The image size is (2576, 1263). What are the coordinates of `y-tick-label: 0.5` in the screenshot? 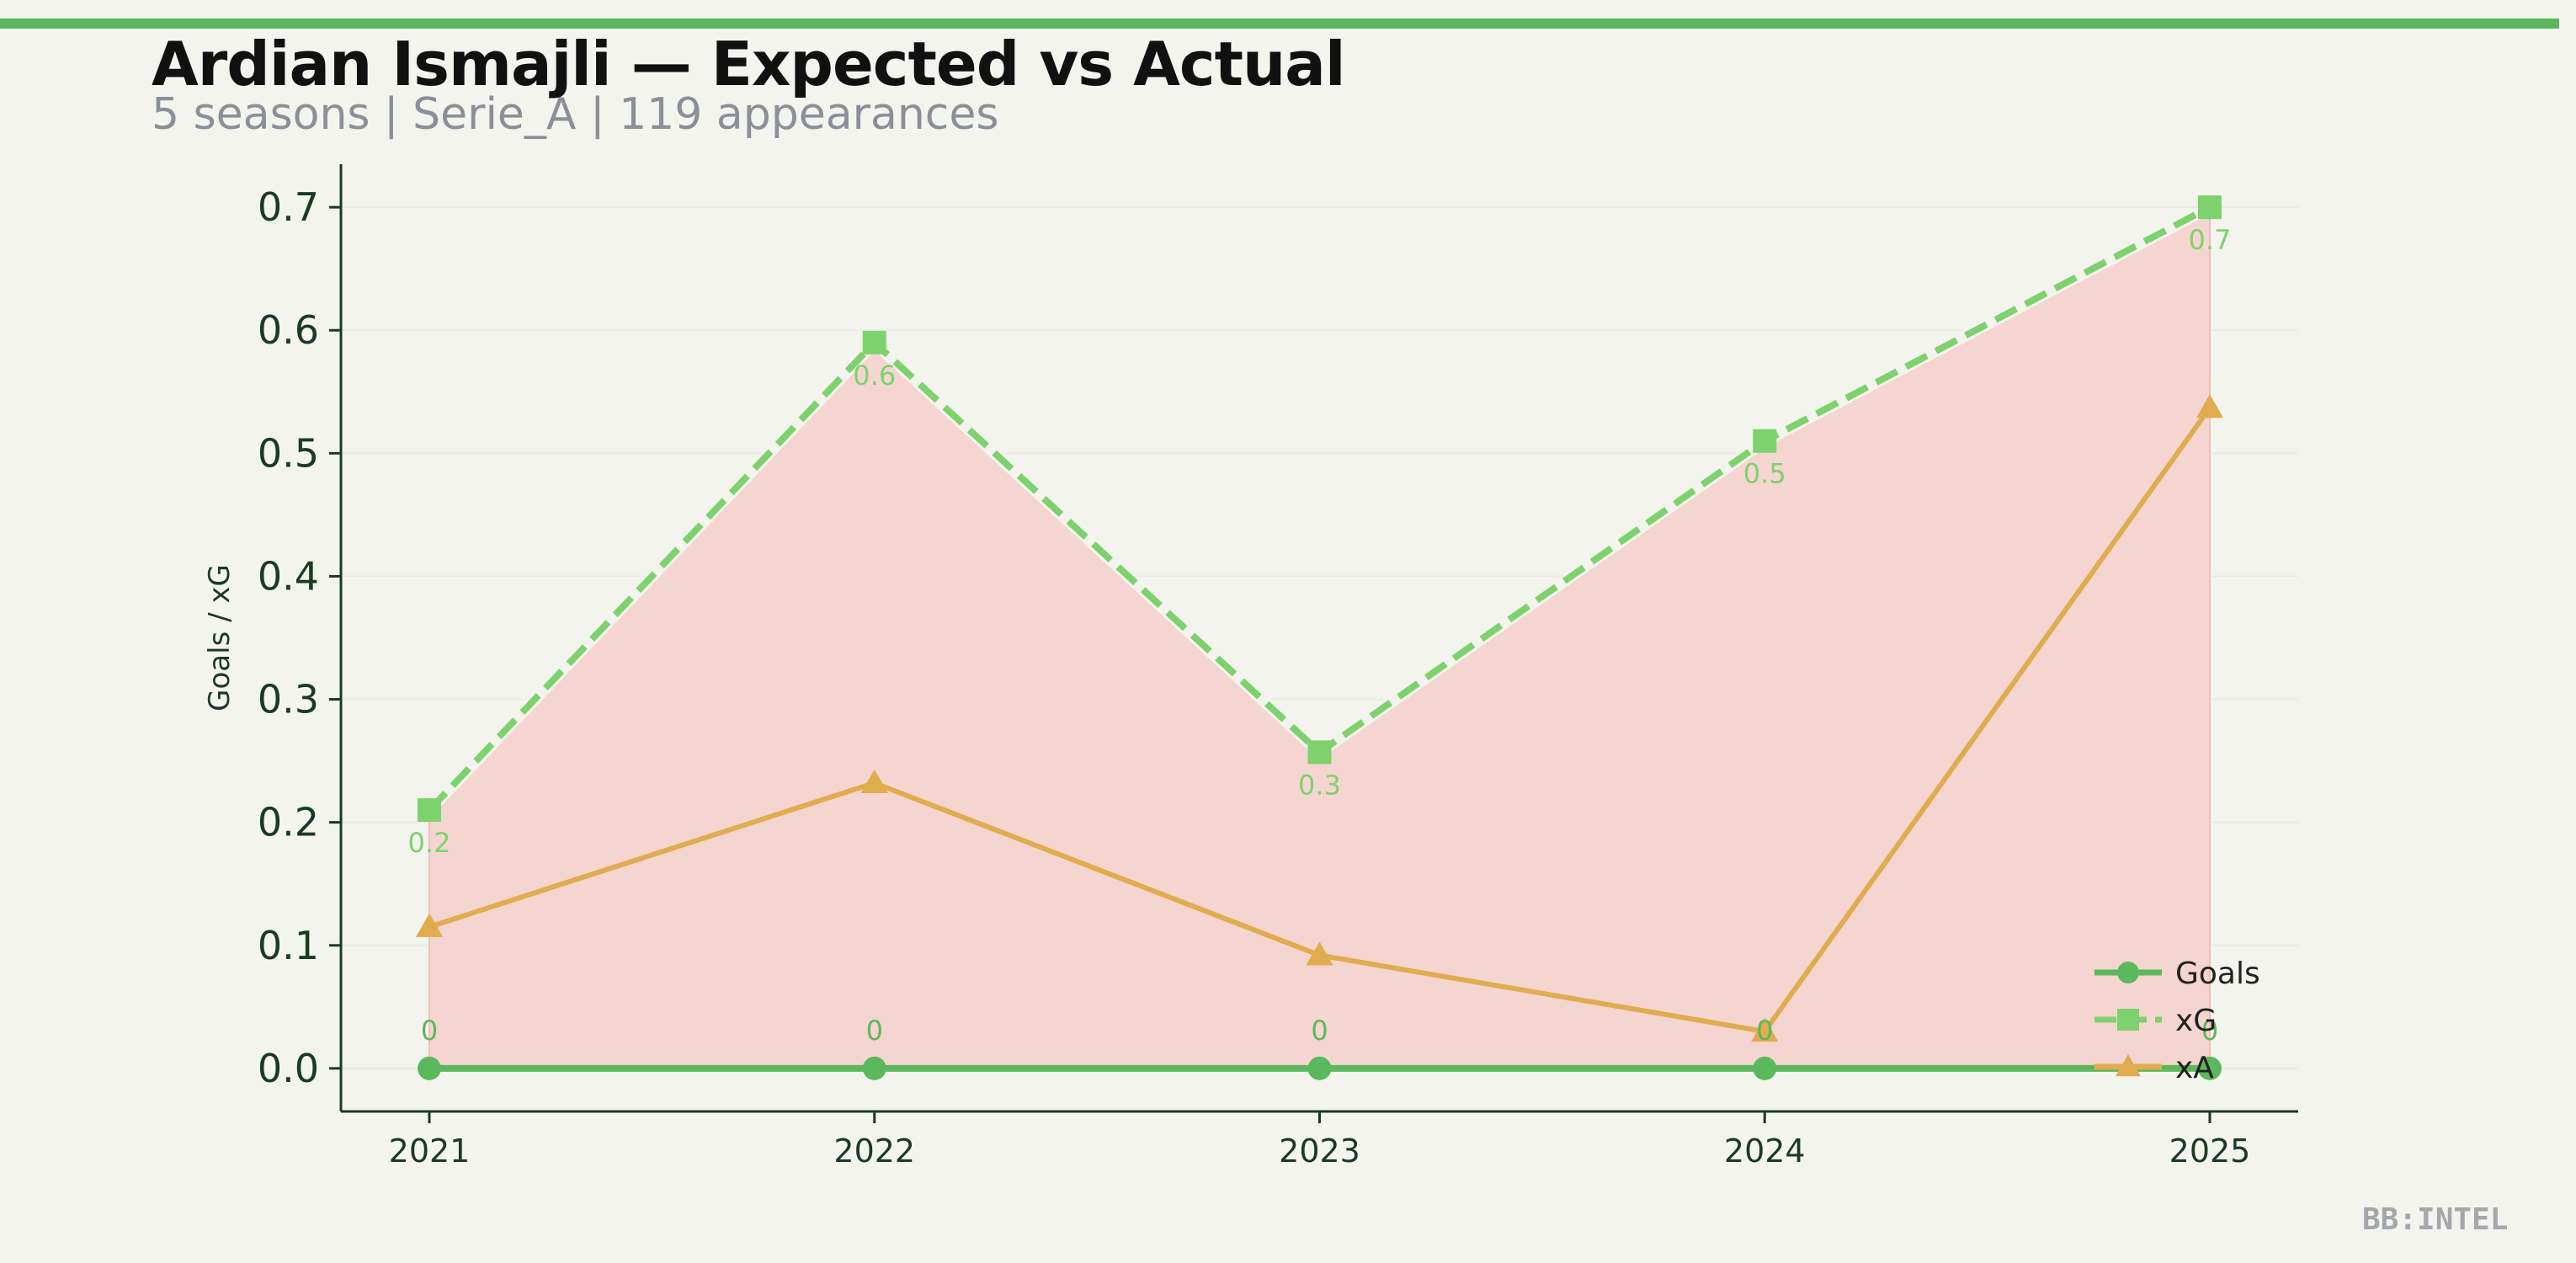 It's located at (289, 453).